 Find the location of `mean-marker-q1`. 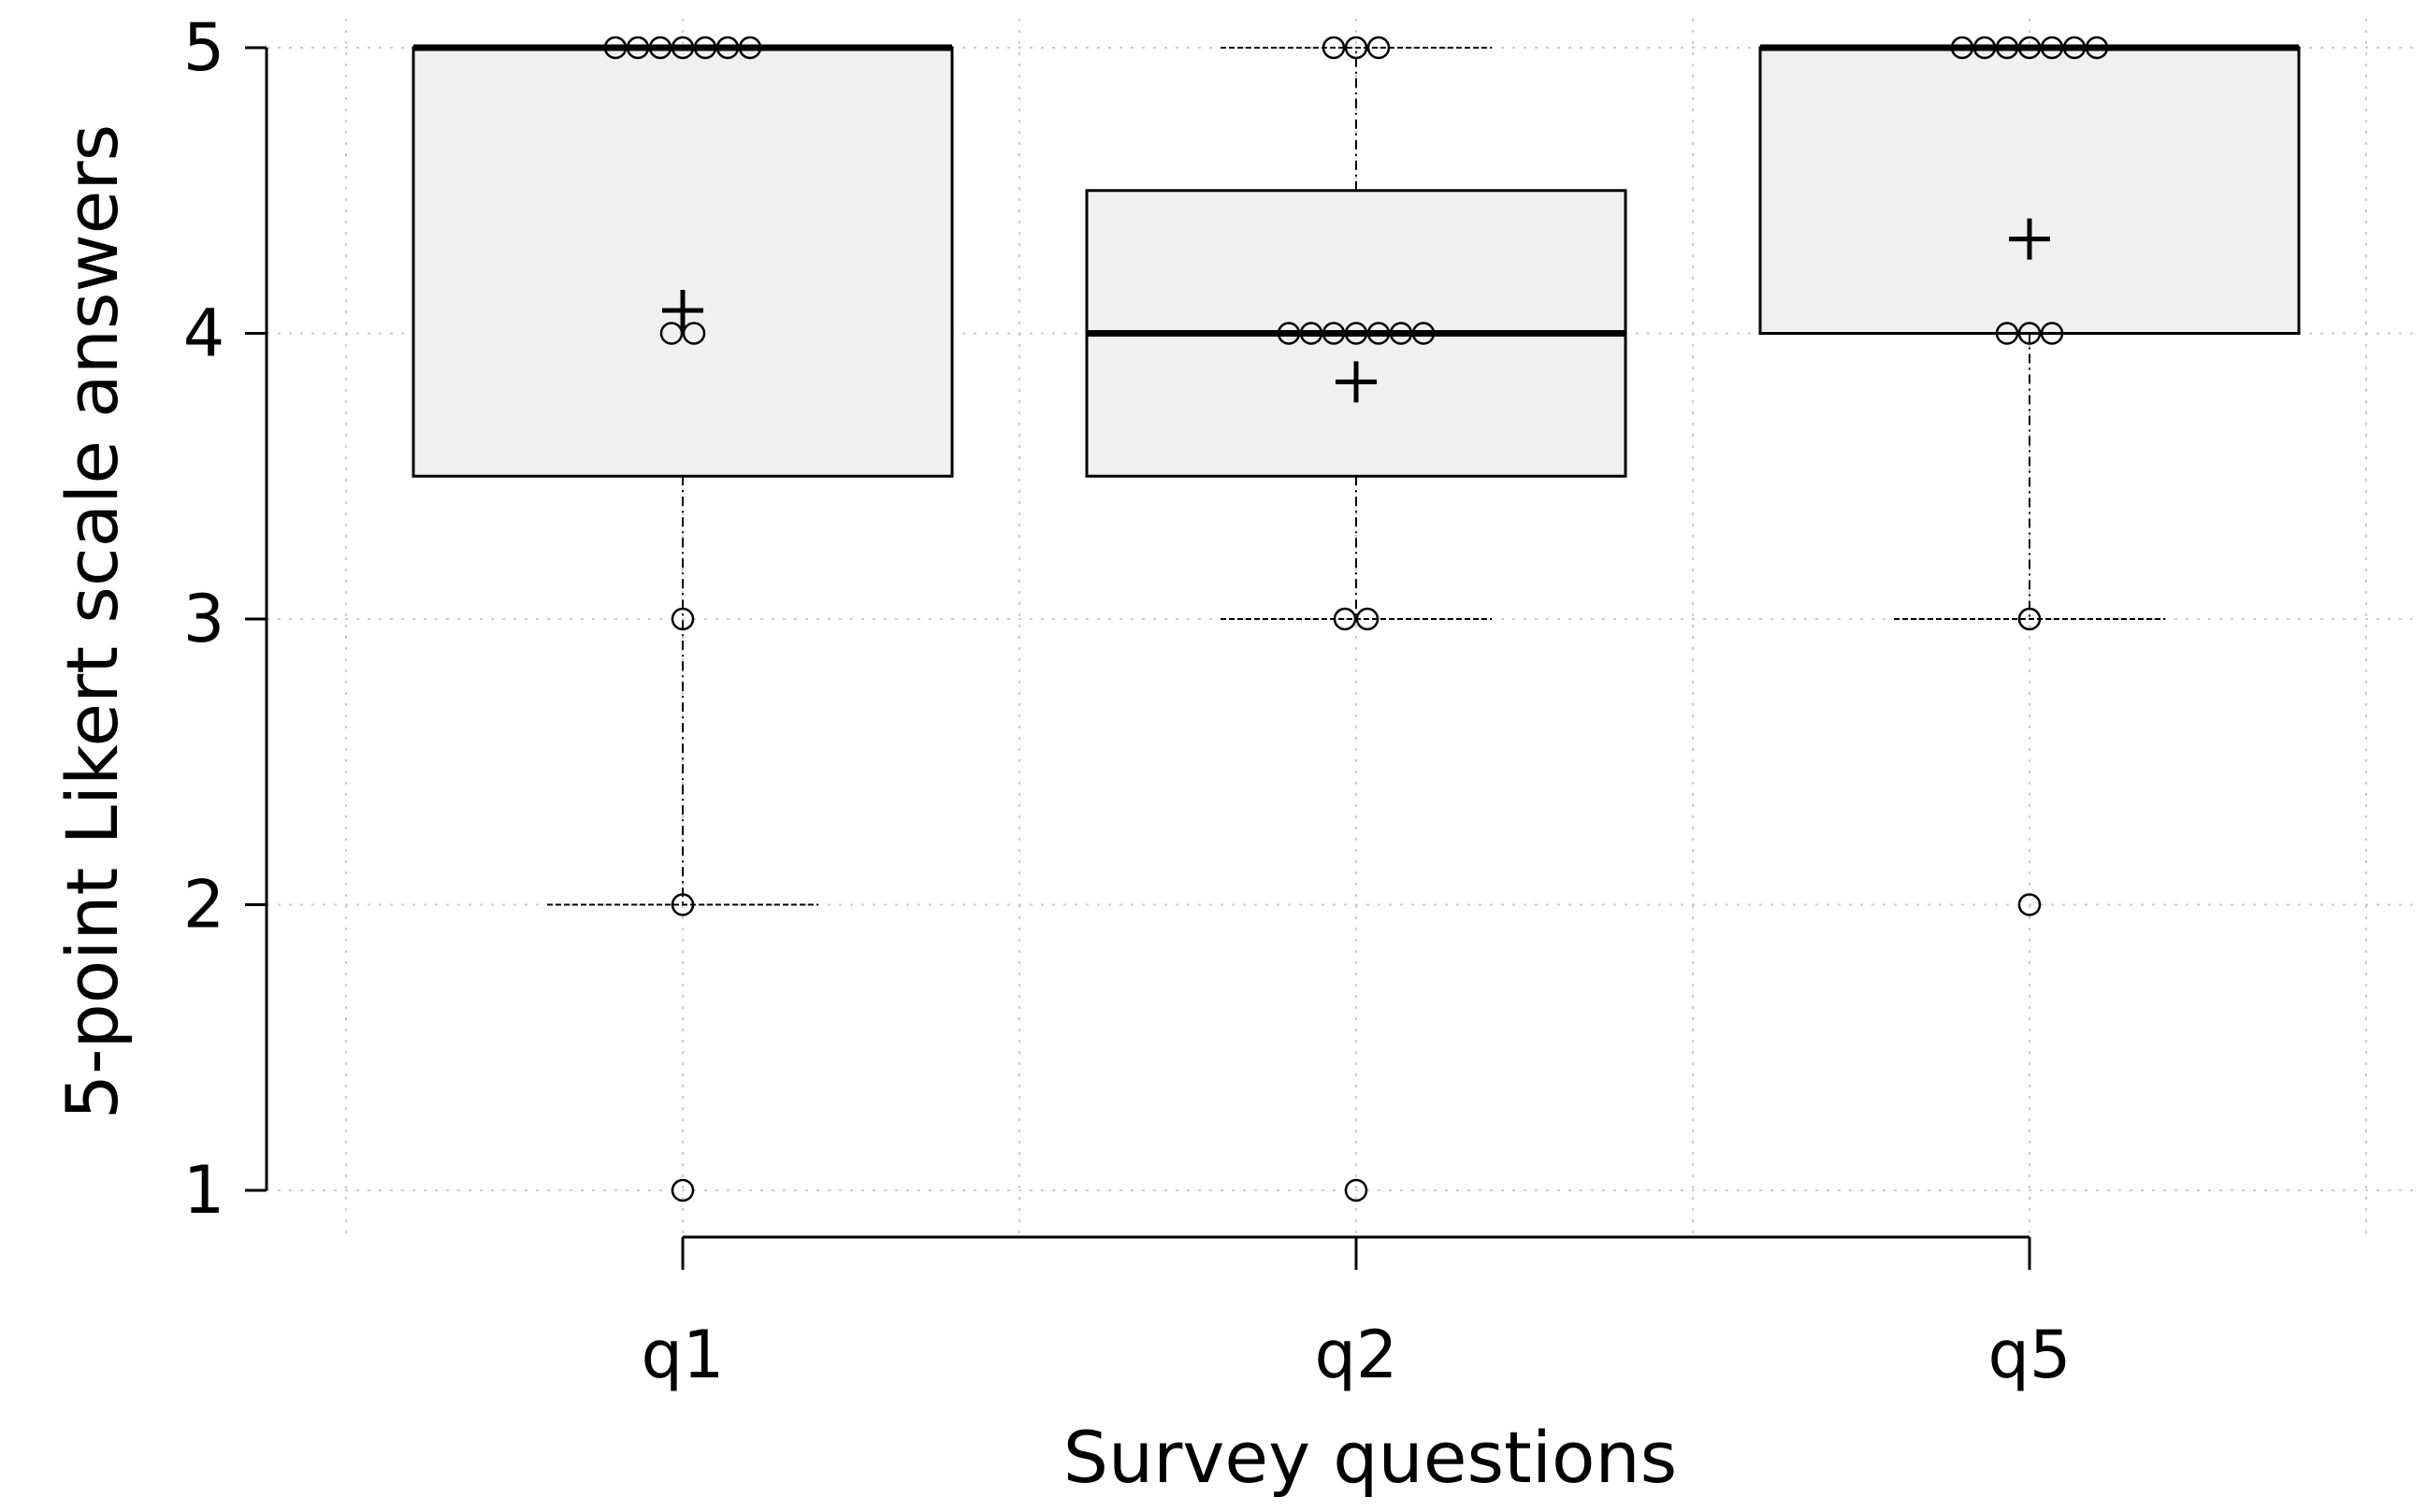

mean-marker-q1 is located at coordinates (682, 311).